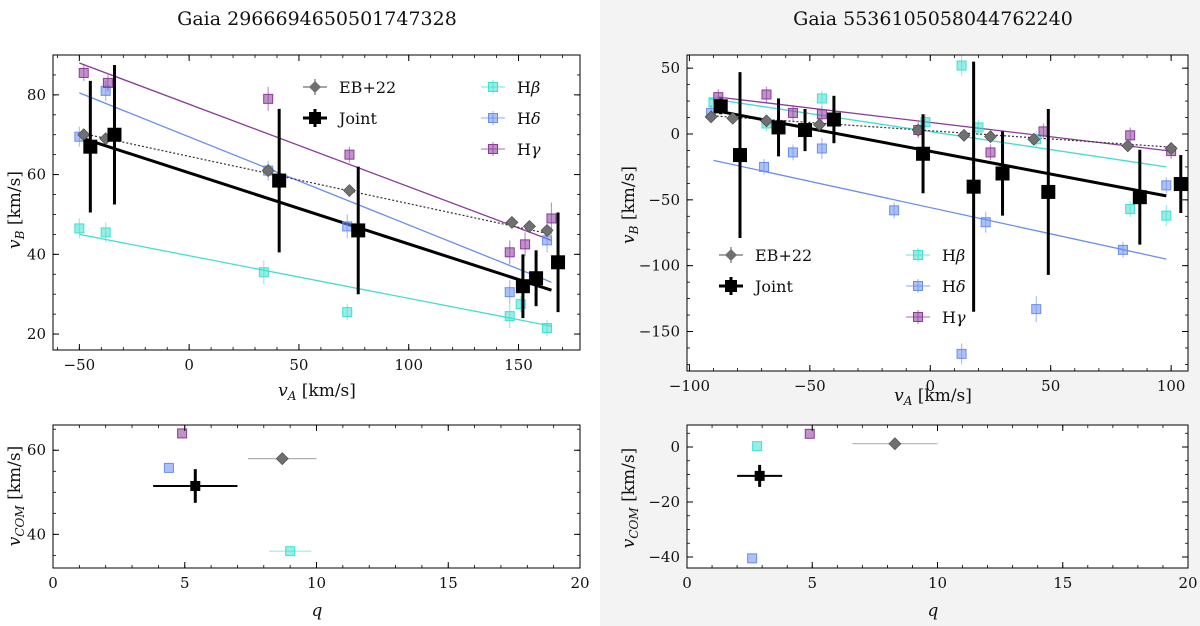  I want to click on svg-text: vCOM [km/s], so click(630, 498).